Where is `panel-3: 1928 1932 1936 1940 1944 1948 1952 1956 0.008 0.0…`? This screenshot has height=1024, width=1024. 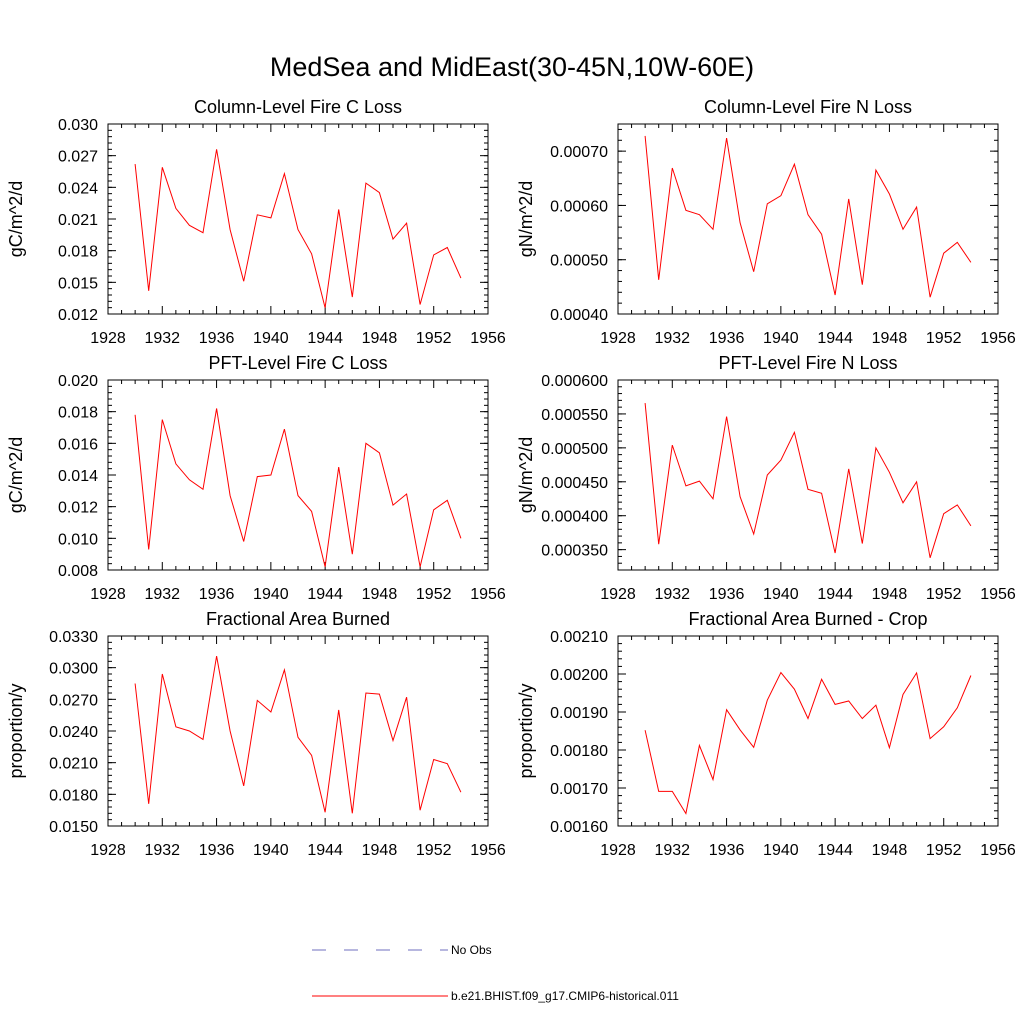 panel-3: 1928 1932 1936 1940 1944 1948 1952 1956 0.008 0.0… is located at coordinates (256, 478).